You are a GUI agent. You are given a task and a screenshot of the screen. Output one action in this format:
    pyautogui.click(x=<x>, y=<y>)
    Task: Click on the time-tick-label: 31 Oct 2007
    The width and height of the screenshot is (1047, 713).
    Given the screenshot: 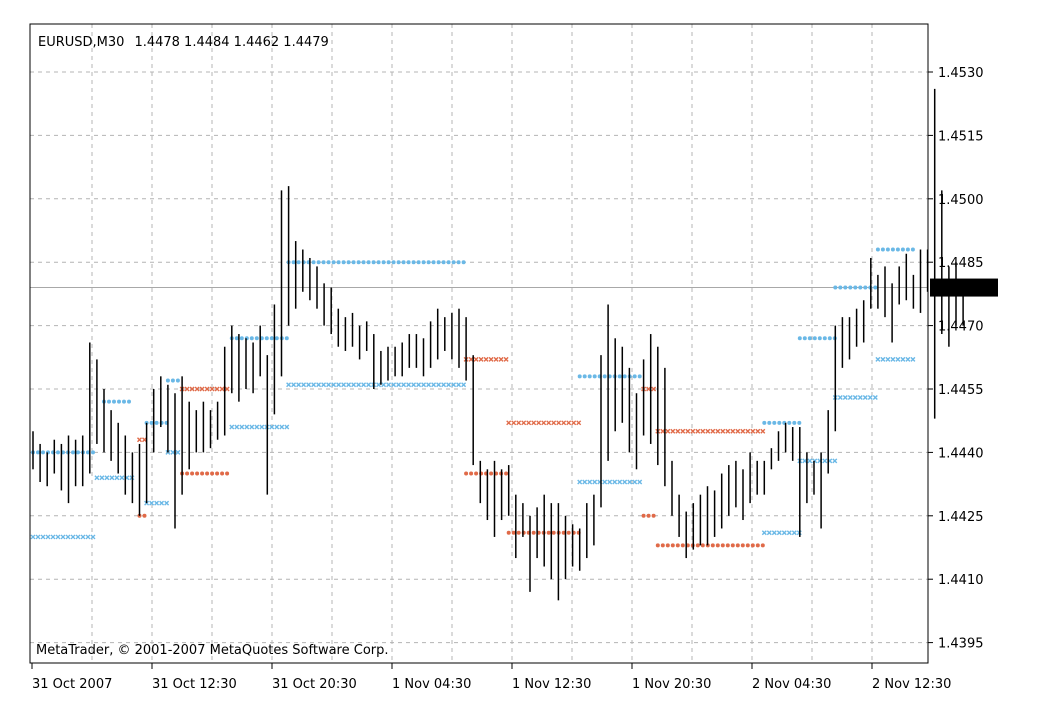 What is the action you would take?
    pyautogui.click(x=72, y=684)
    